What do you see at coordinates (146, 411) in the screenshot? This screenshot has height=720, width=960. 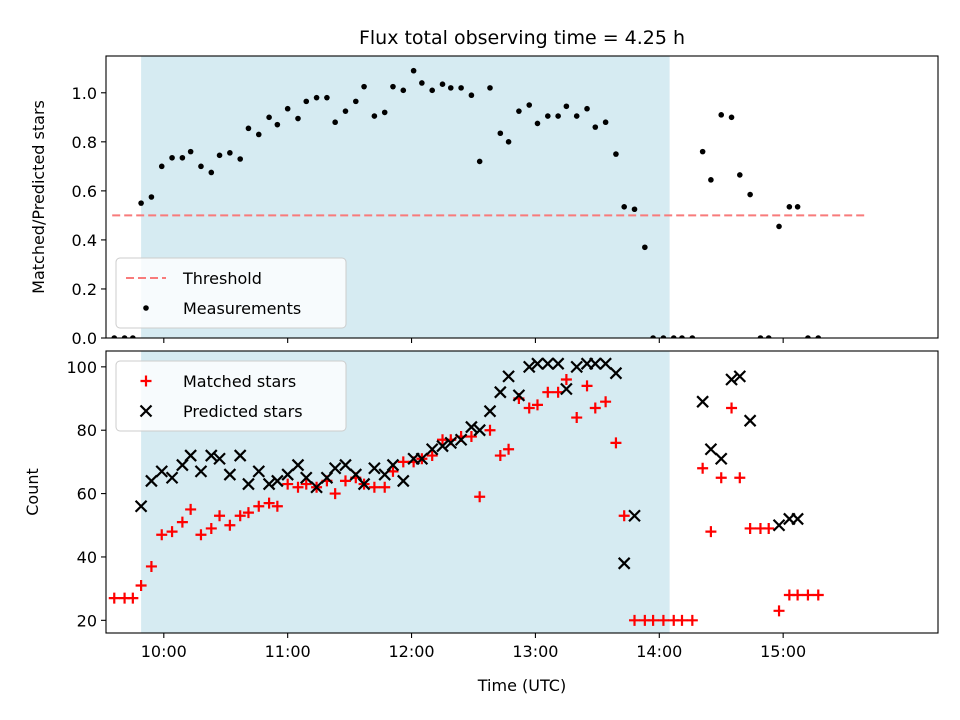 I see `legend-marker` at bounding box center [146, 411].